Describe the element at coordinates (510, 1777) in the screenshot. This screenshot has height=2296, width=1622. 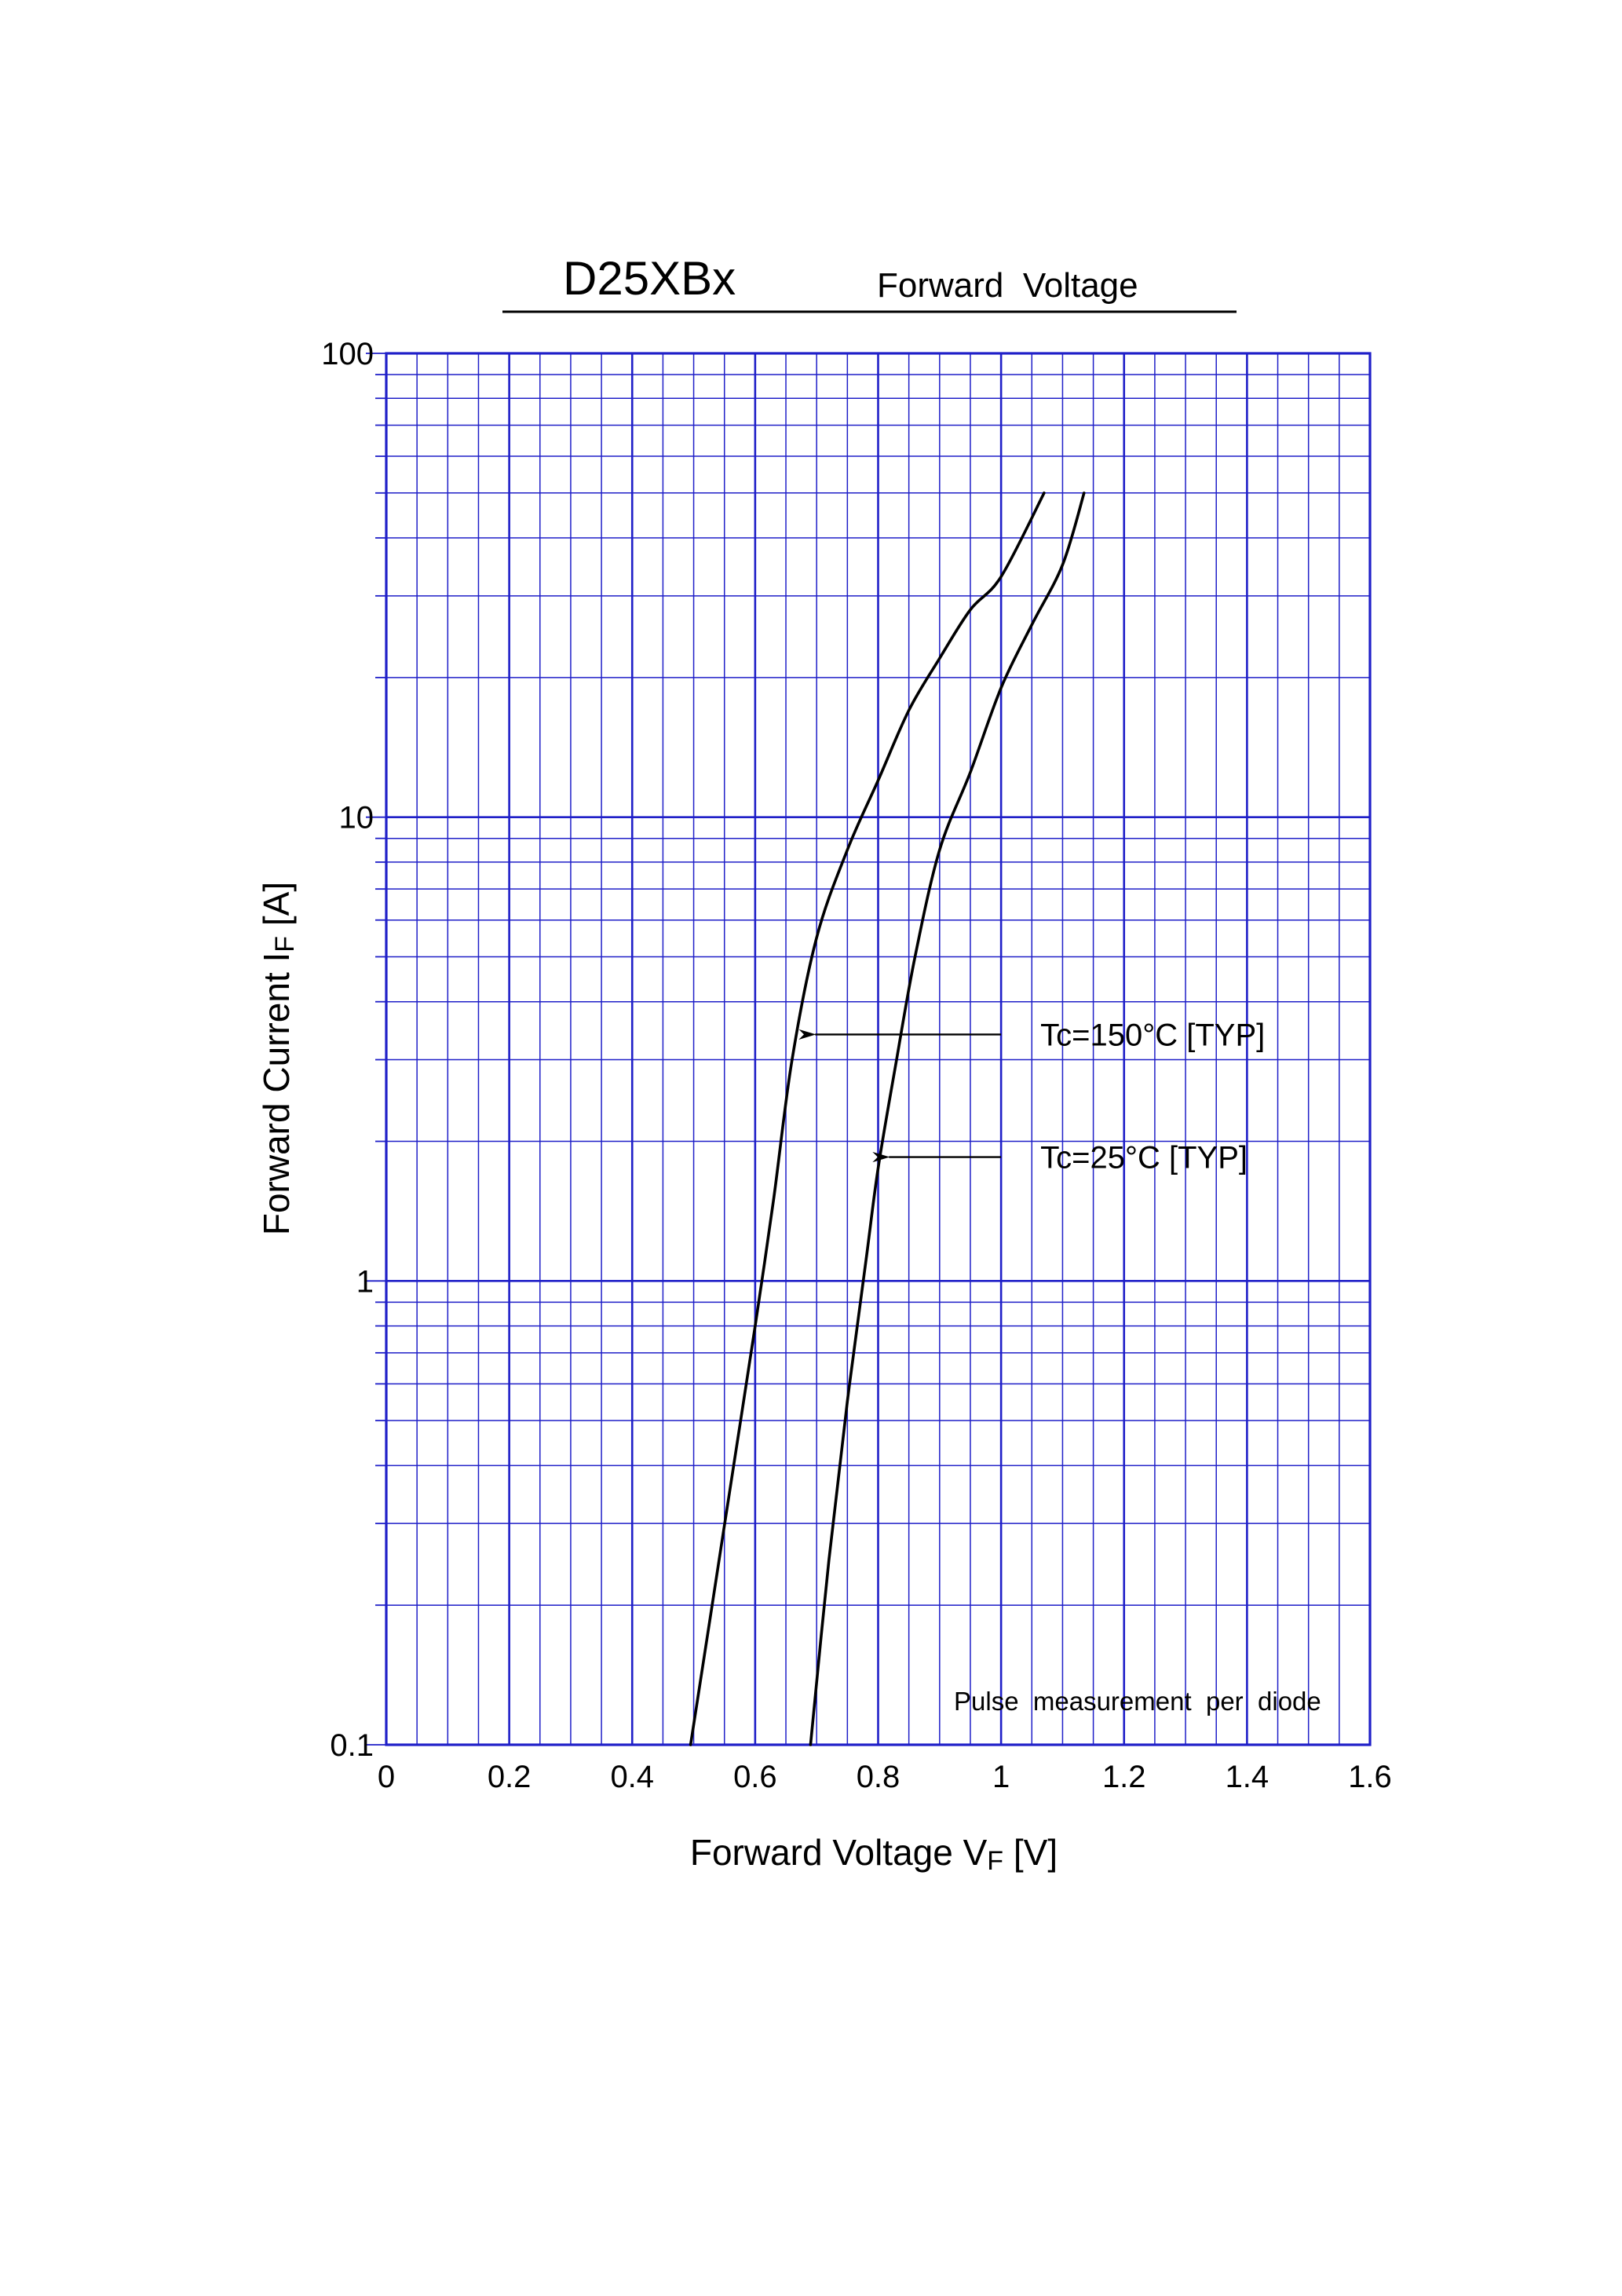
I see `x-tick-label: 0.2` at that location.